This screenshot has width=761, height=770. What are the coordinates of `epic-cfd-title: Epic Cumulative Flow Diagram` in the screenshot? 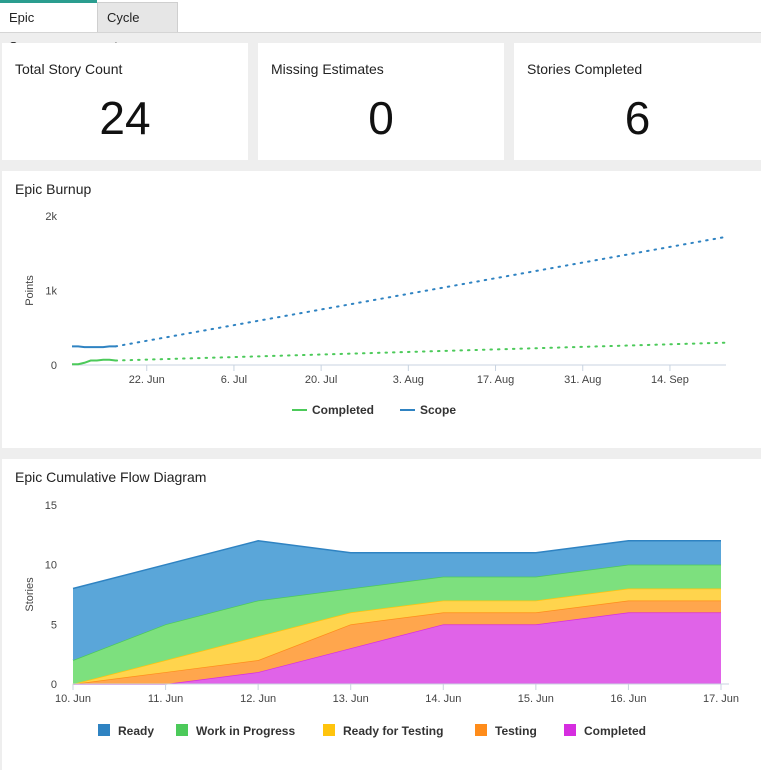 It's located at (111, 477).